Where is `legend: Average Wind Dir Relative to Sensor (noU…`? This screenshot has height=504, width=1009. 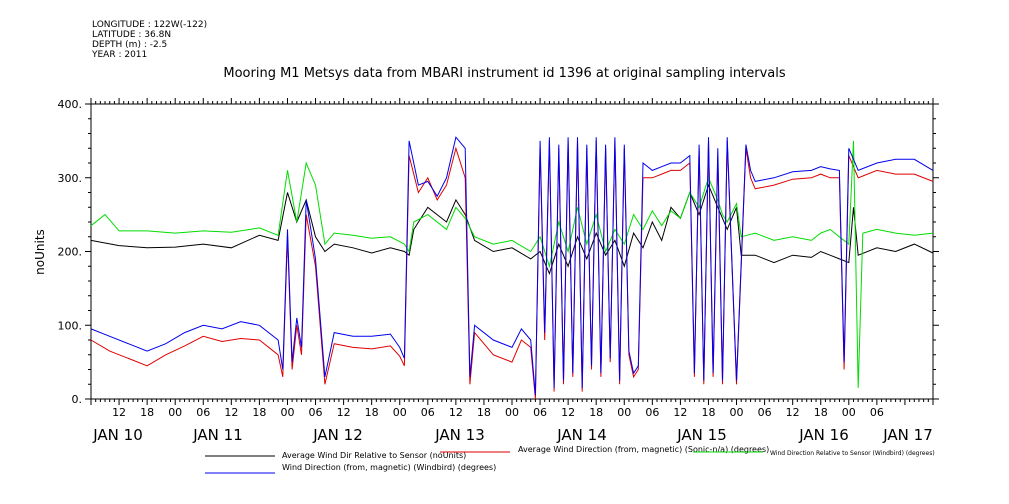 legend: Average Wind Dir Relative to Sensor (noU… is located at coordinates (570, 459).